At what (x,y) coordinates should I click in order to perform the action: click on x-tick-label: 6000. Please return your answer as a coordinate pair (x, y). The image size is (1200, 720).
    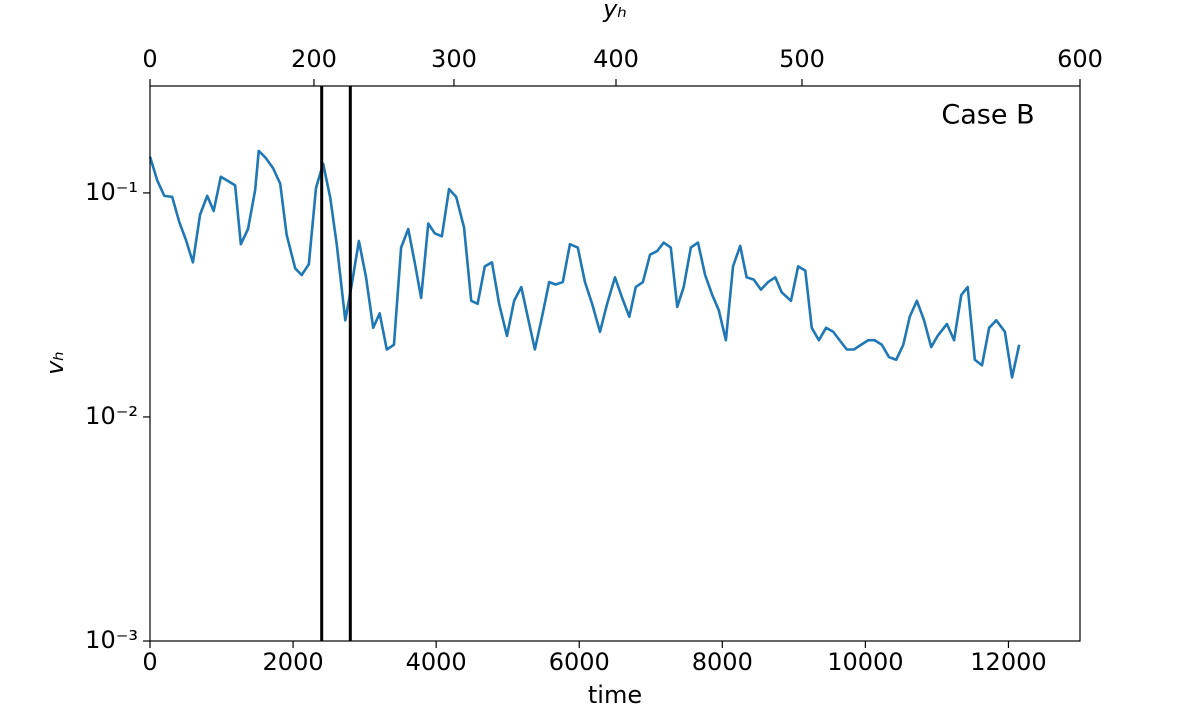
    Looking at the image, I should click on (579, 662).